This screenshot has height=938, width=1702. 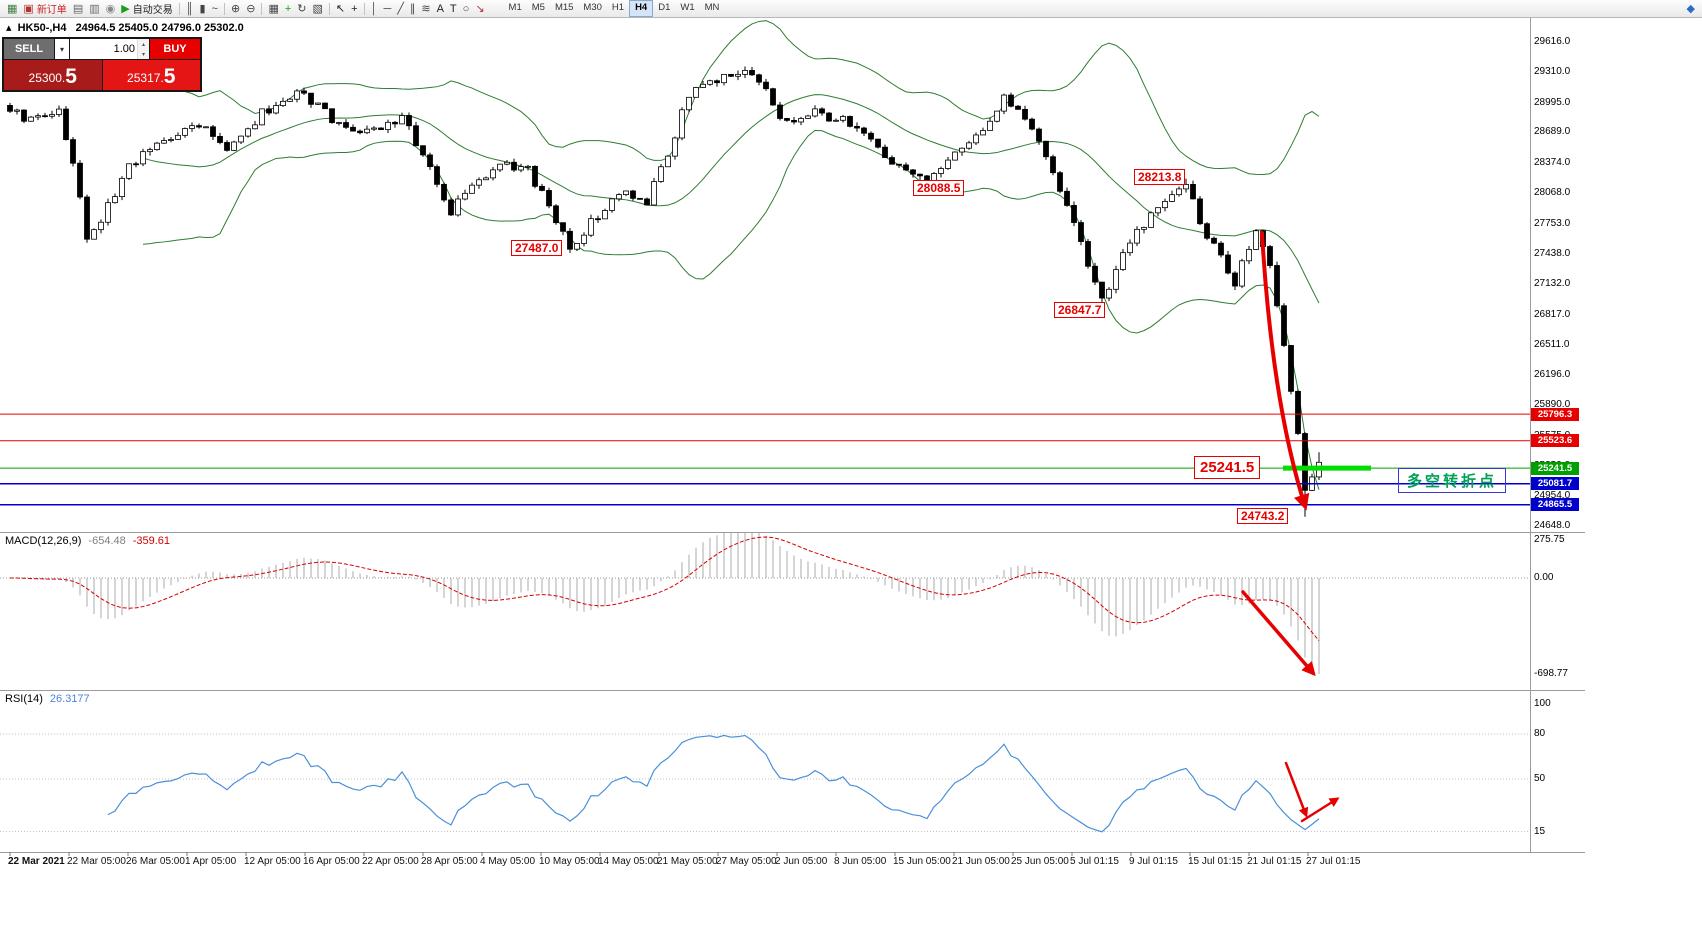 What do you see at coordinates (47, 699) in the screenshot?
I see `rsi-indicator-label: RSI(14) 26.3177` at bounding box center [47, 699].